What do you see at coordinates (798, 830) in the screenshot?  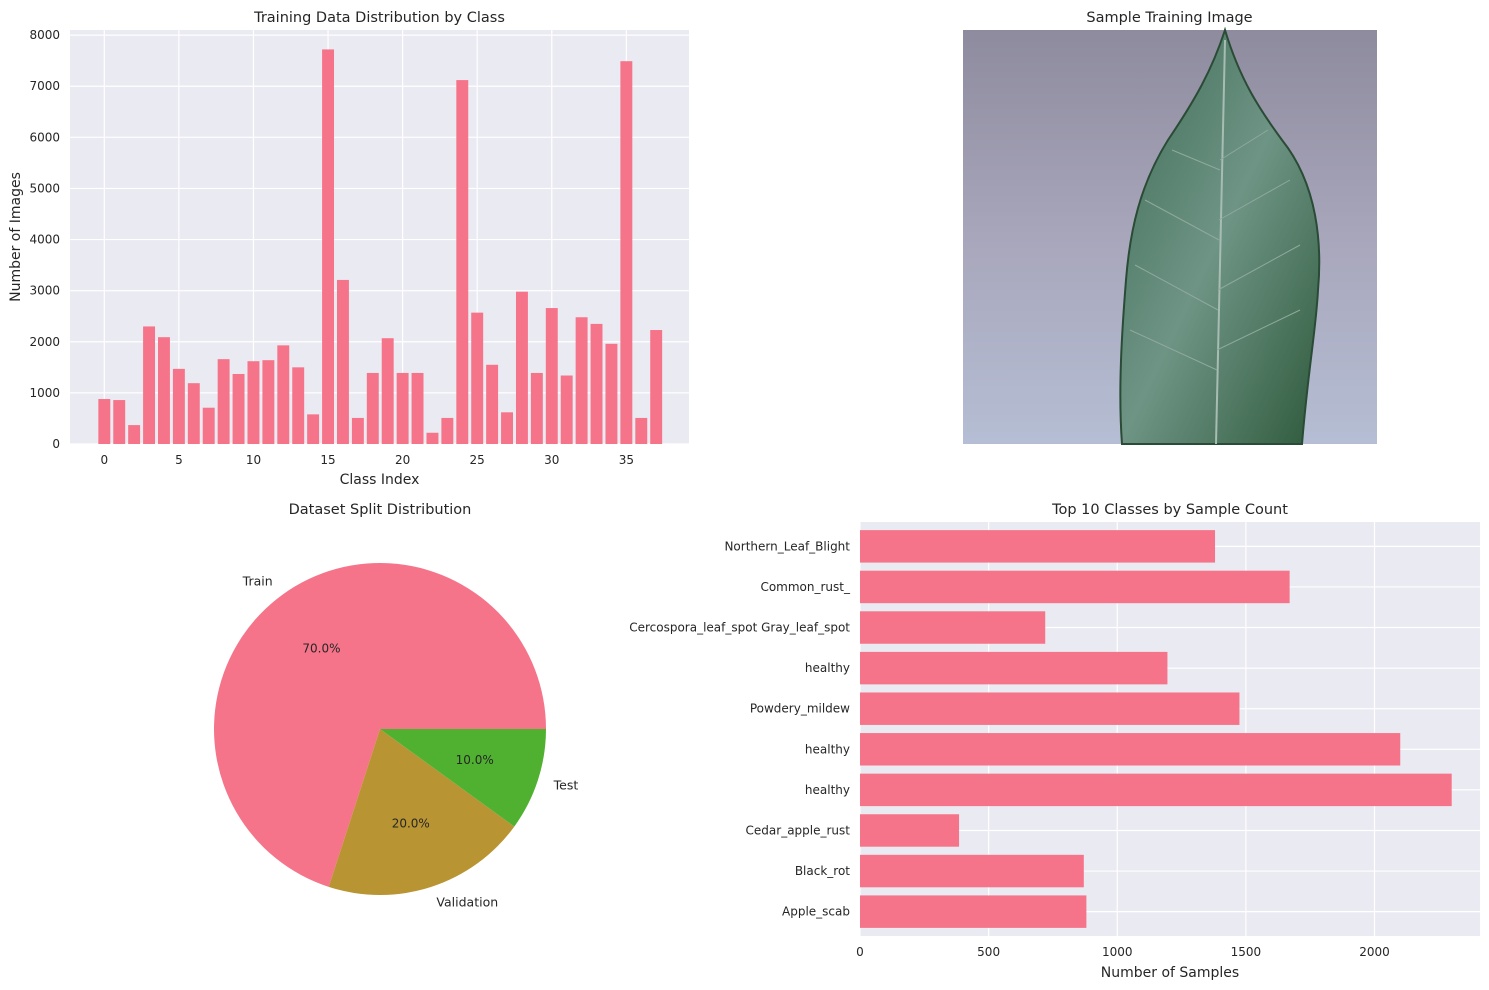 I see `y-tick-label: Cedar_apple_rust` at bounding box center [798, 830].